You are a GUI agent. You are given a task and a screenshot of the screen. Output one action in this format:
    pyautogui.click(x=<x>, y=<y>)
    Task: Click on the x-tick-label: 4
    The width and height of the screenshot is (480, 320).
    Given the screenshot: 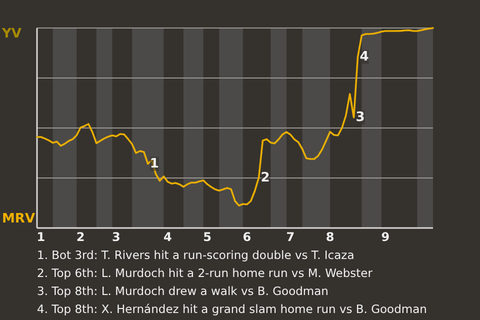 What is the action you would take?
    pyautogui.click(x=168, y=237)
    